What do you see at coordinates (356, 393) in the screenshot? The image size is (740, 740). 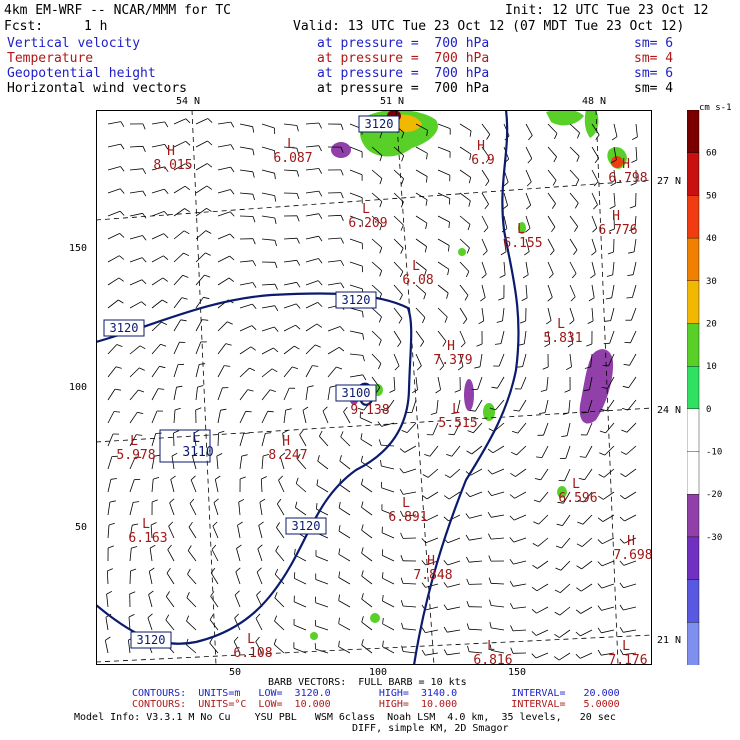 I see `svg-text: 3100` at bounding box center [356, 393].